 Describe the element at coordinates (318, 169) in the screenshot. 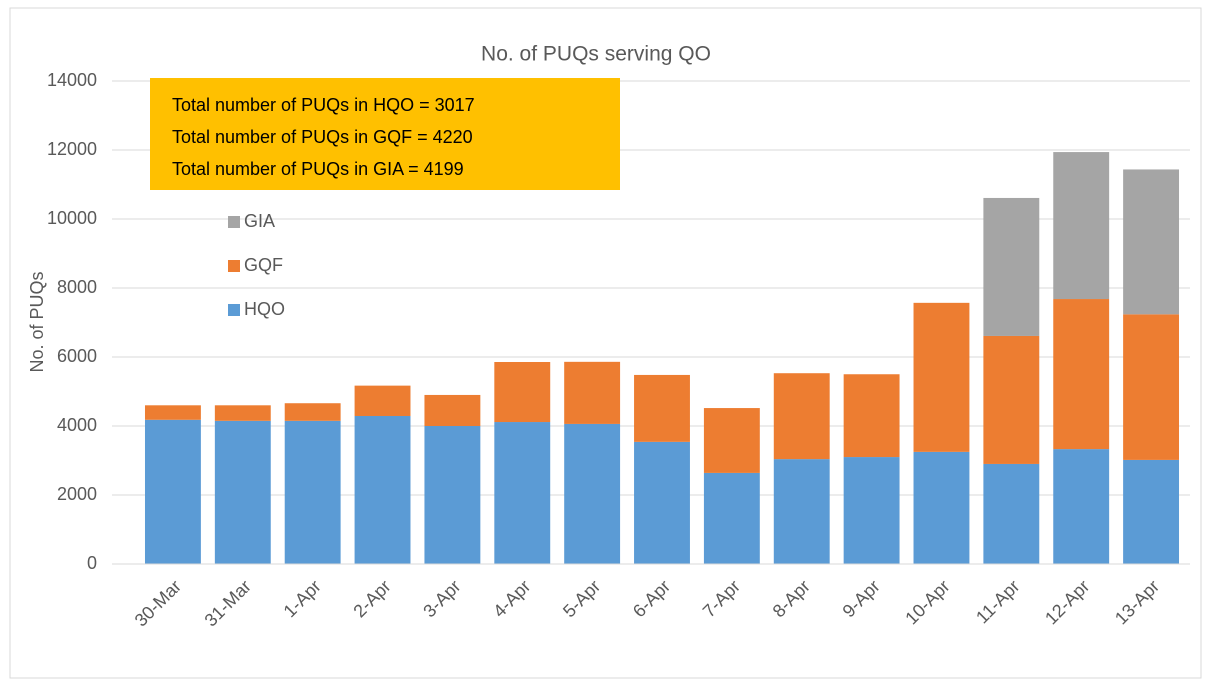

I see `annotation-text: Total number of PUQs in GIA = 4199` at that location.